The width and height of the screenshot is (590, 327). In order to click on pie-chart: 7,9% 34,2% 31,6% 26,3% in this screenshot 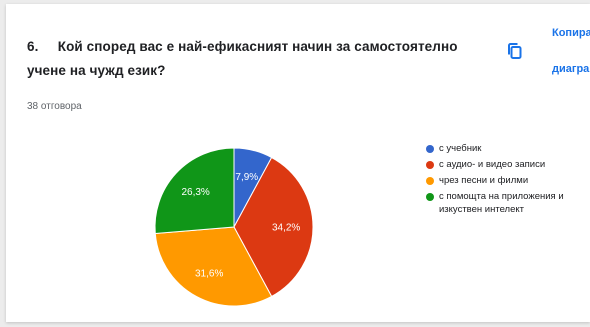, I will do `click(234, 227)`.